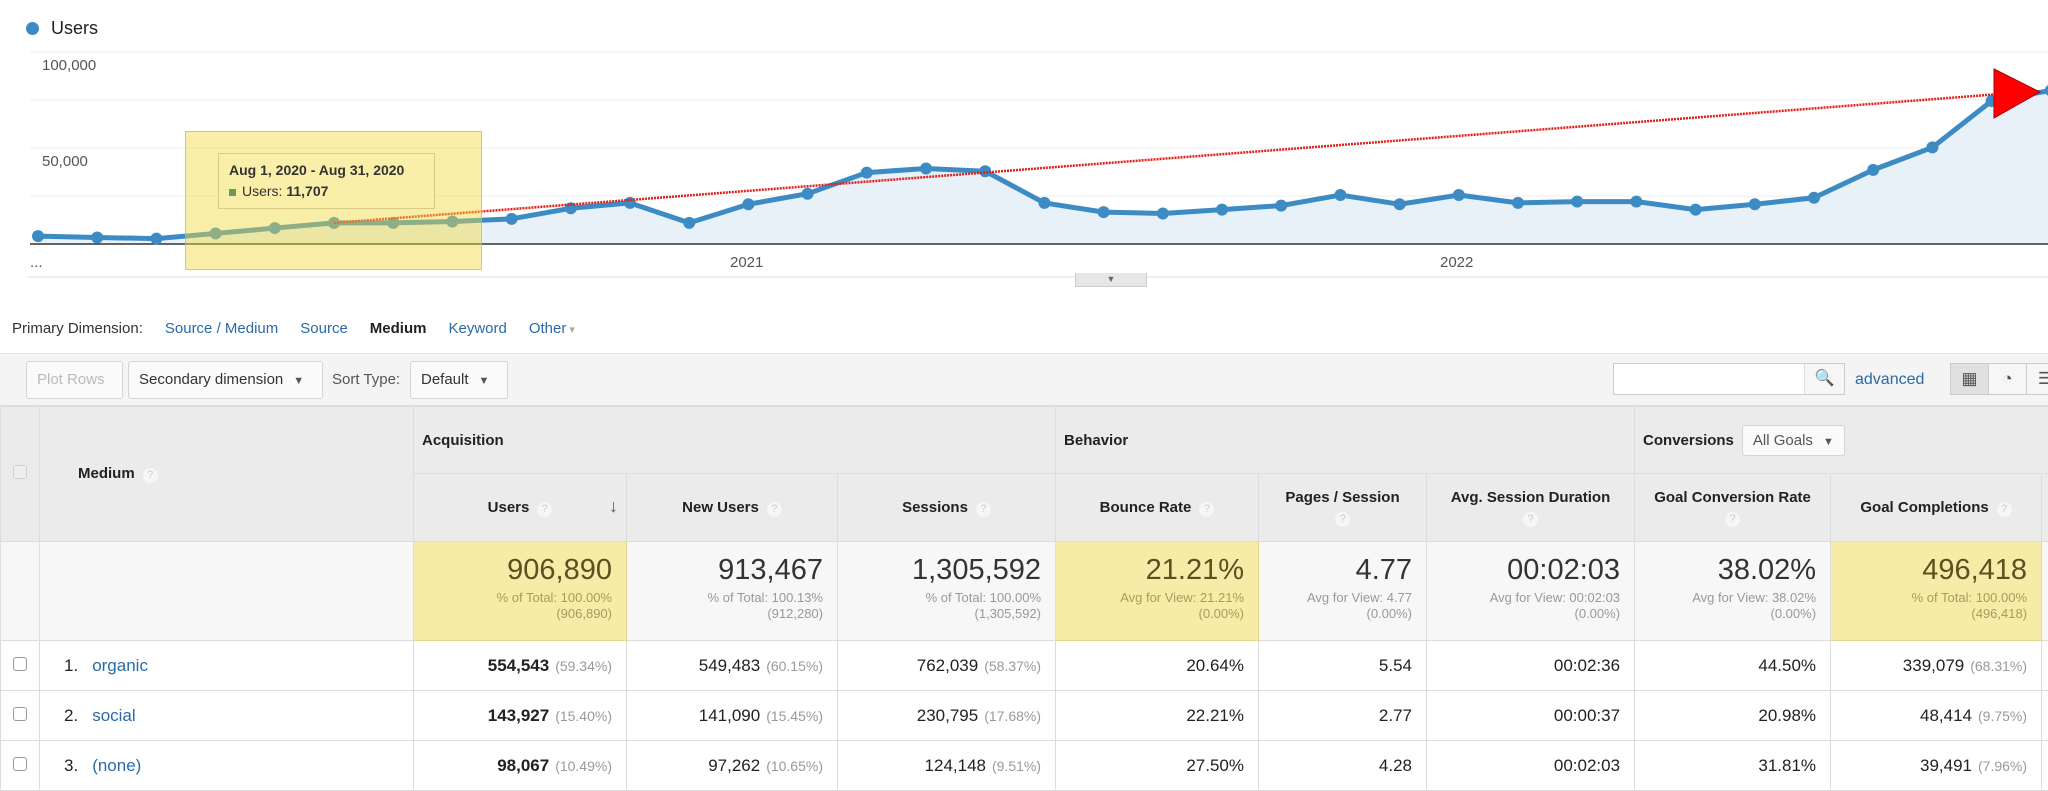 This screenshot has width=2048, height=791. I want to click on row-dimension: 3.(none), so click(227, 766).